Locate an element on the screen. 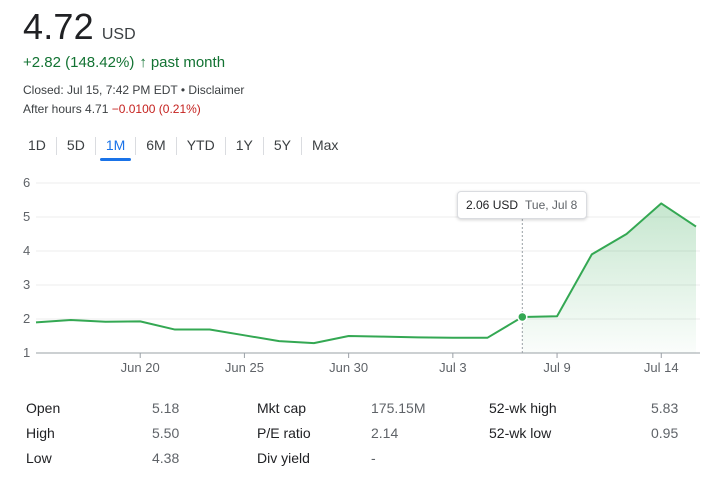  tooltip-value: 2.06 USD is located at coordinates (492, 205).